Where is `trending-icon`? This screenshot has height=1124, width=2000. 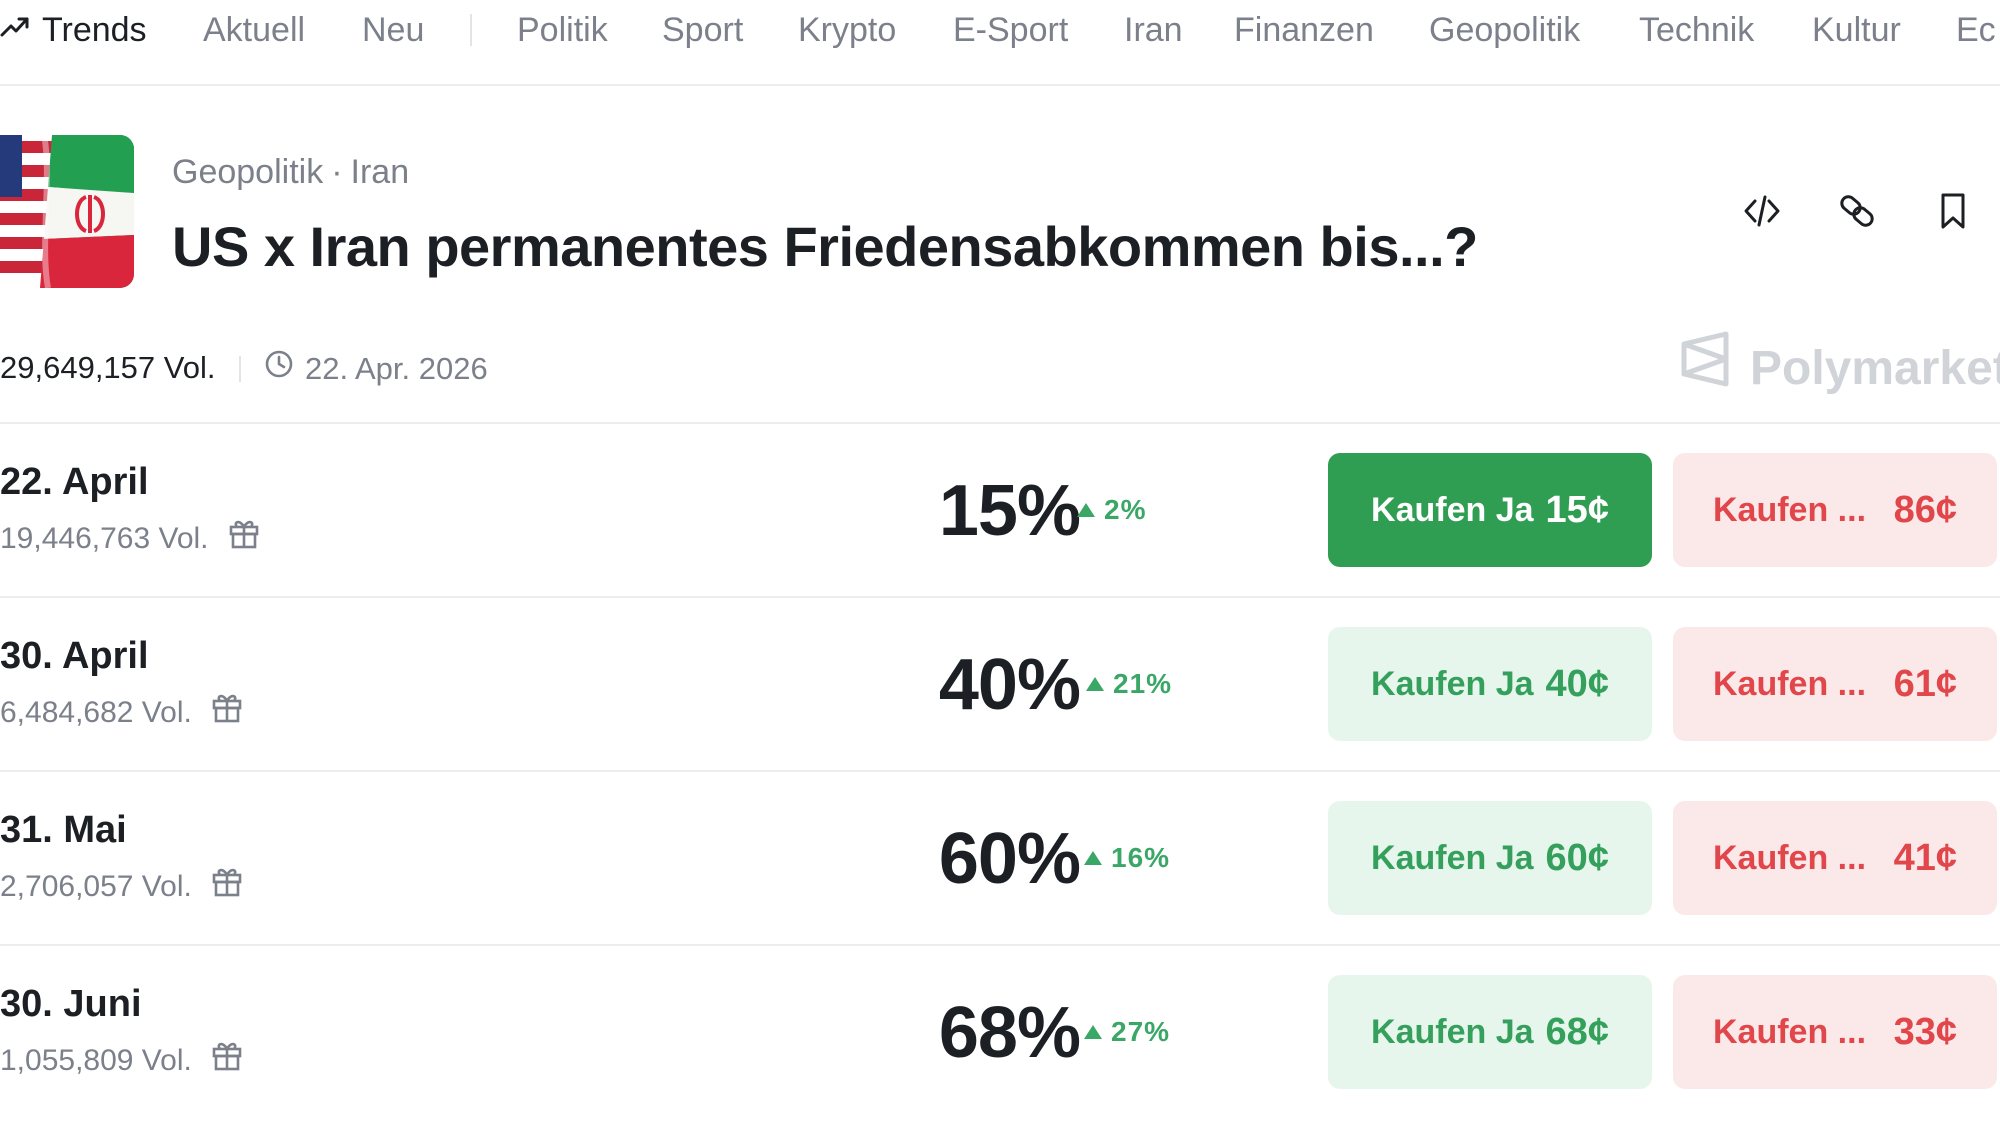
trending-icon is located at coordinates (15, 30).